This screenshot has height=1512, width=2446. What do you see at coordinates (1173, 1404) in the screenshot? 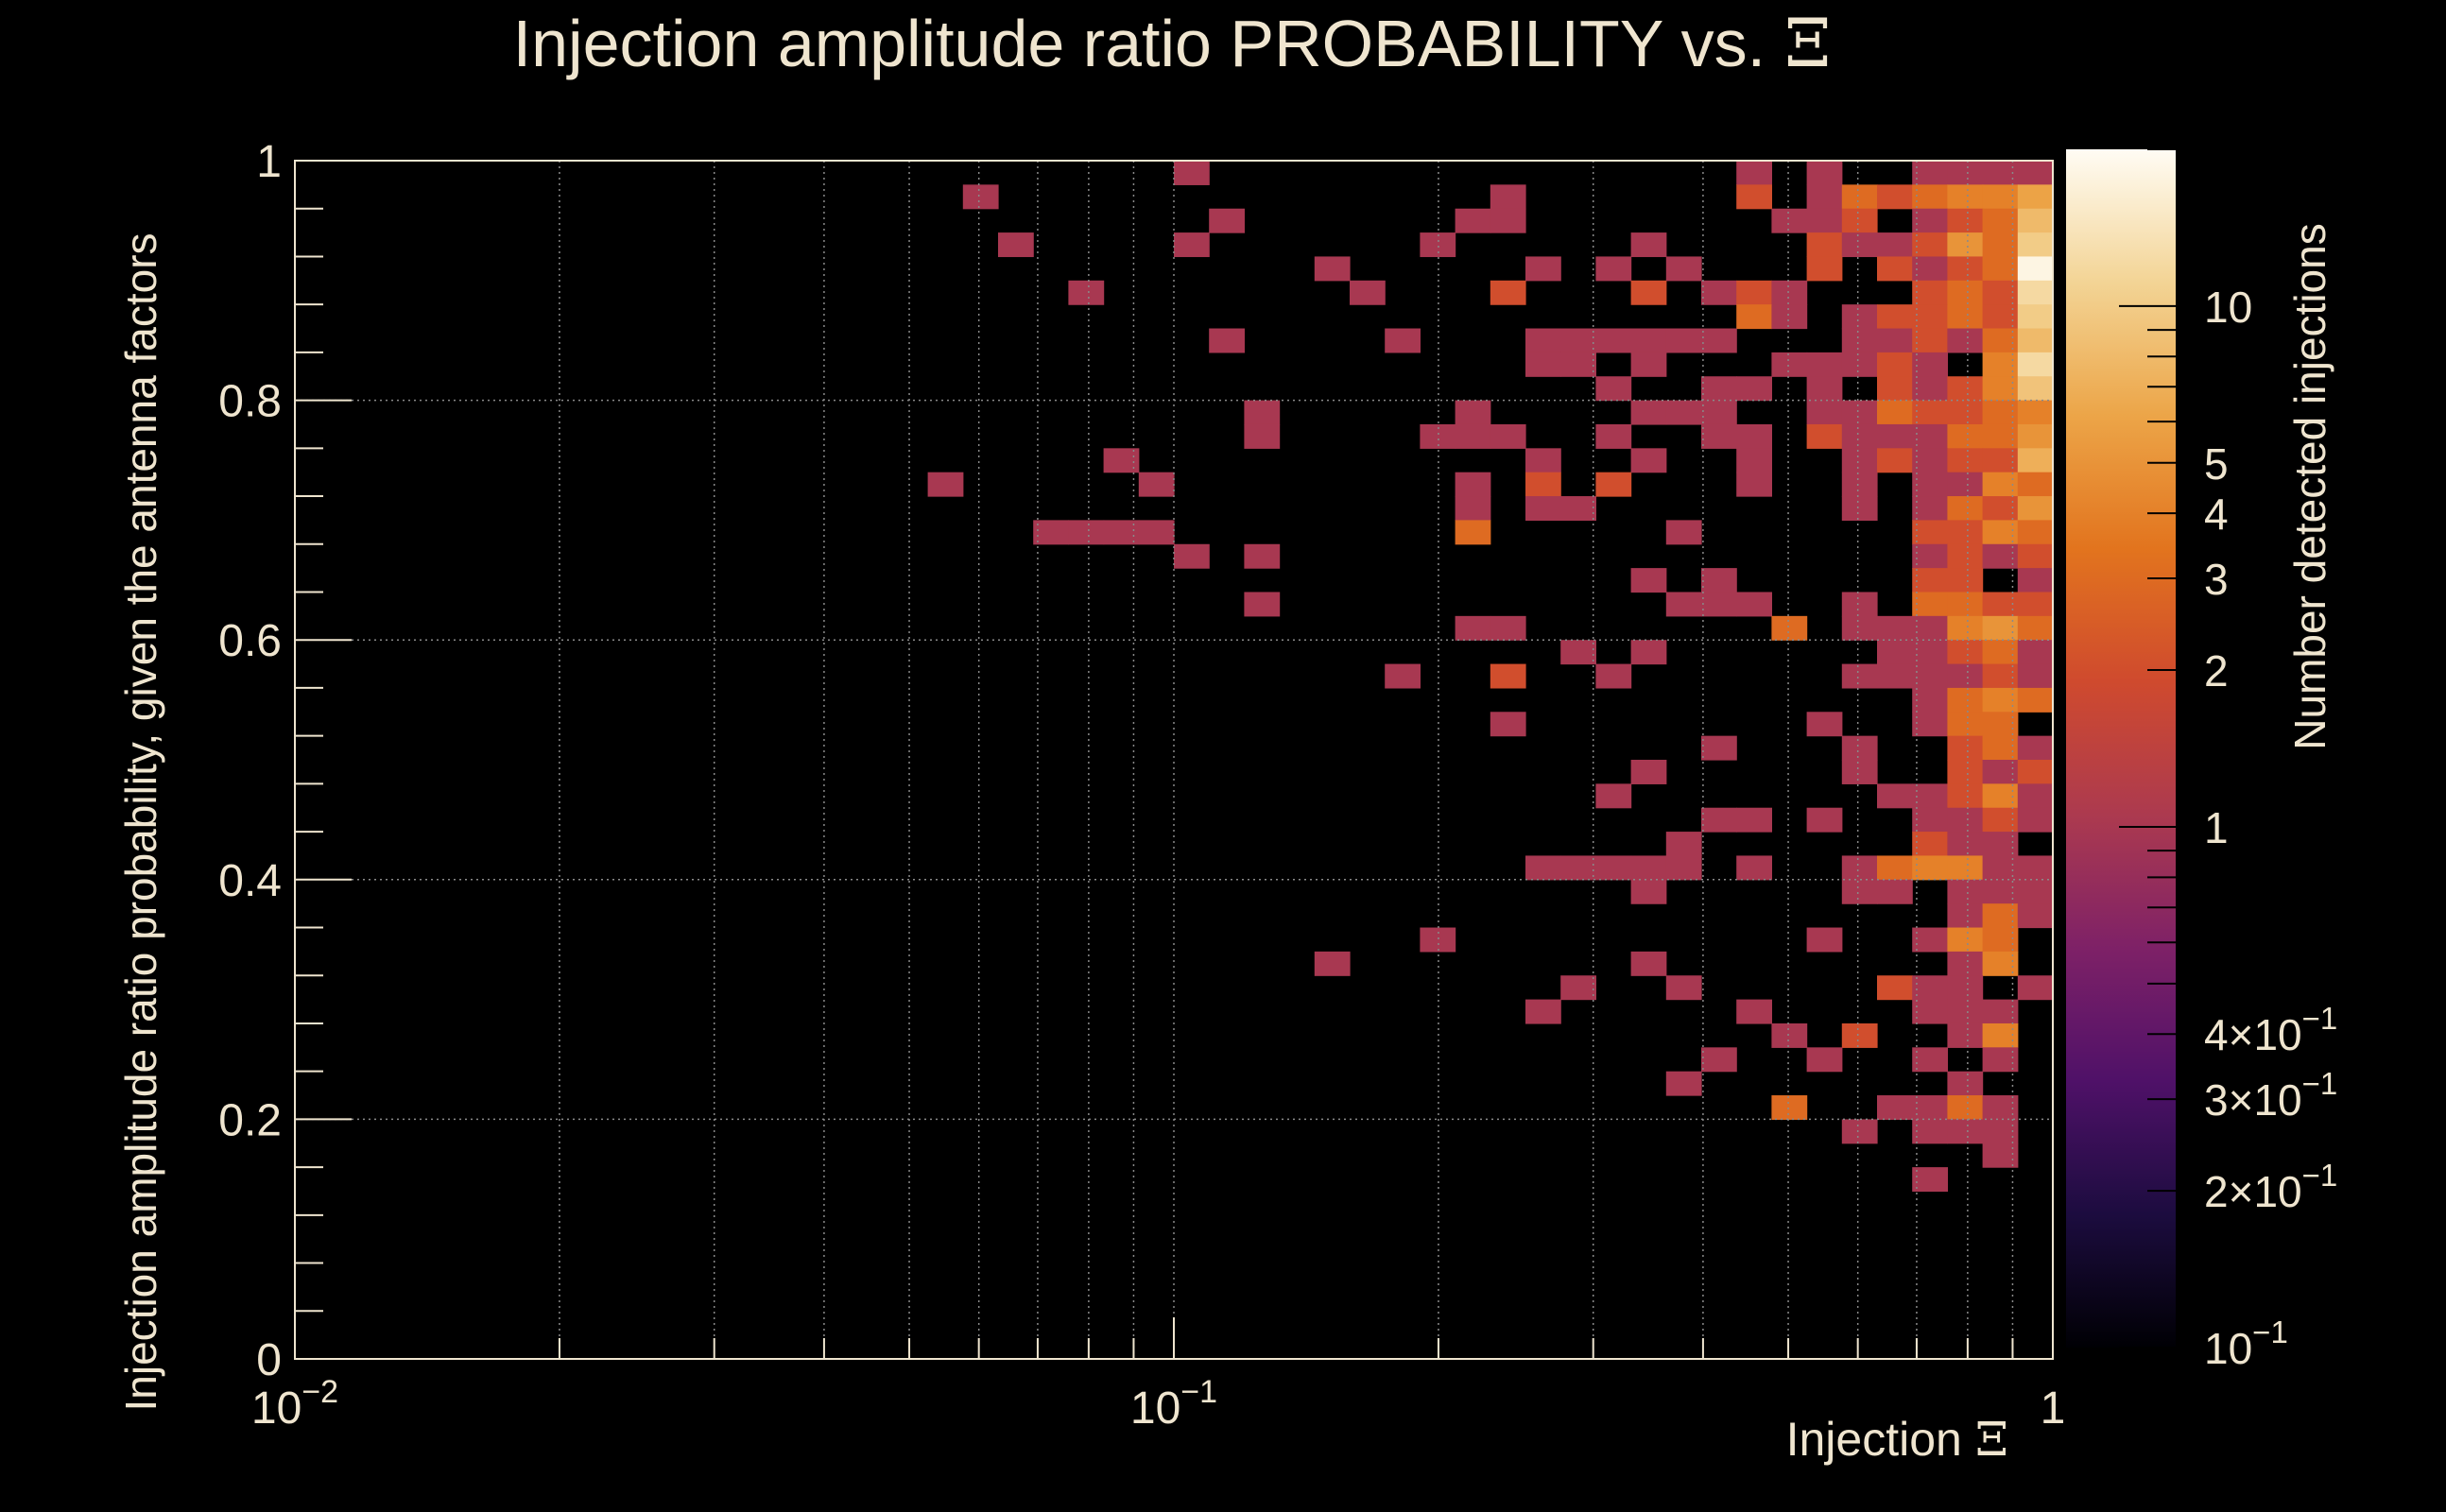
I see `x-tick-label: 10−1` at bounding box center [1173, 1404].